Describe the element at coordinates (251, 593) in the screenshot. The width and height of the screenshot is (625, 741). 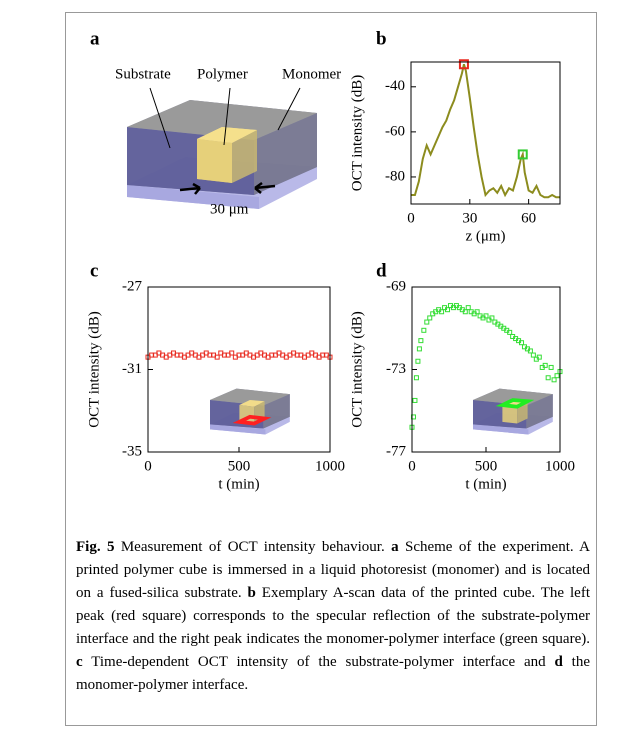
I see `caption-text: b` at that location.